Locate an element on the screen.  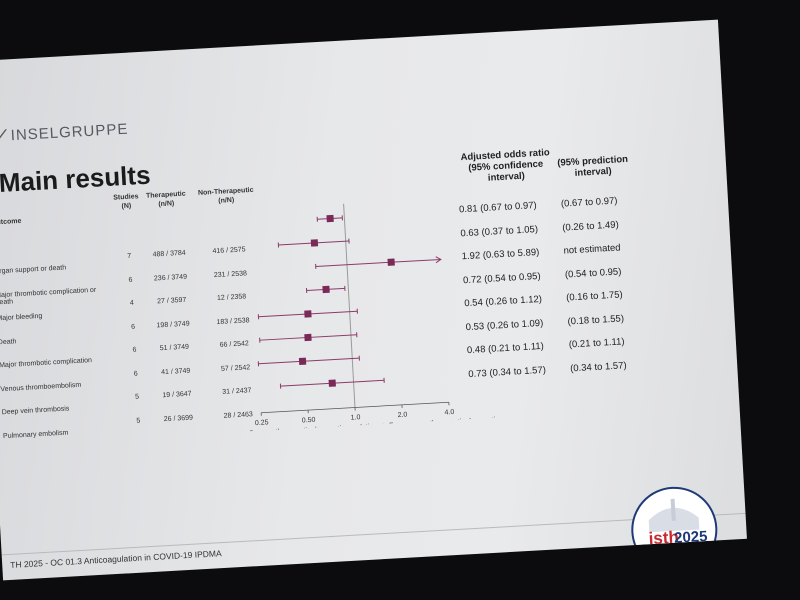
inselgruppe-logo: ⟋ INSELGRUPPE is located at coordinates (64, 133).